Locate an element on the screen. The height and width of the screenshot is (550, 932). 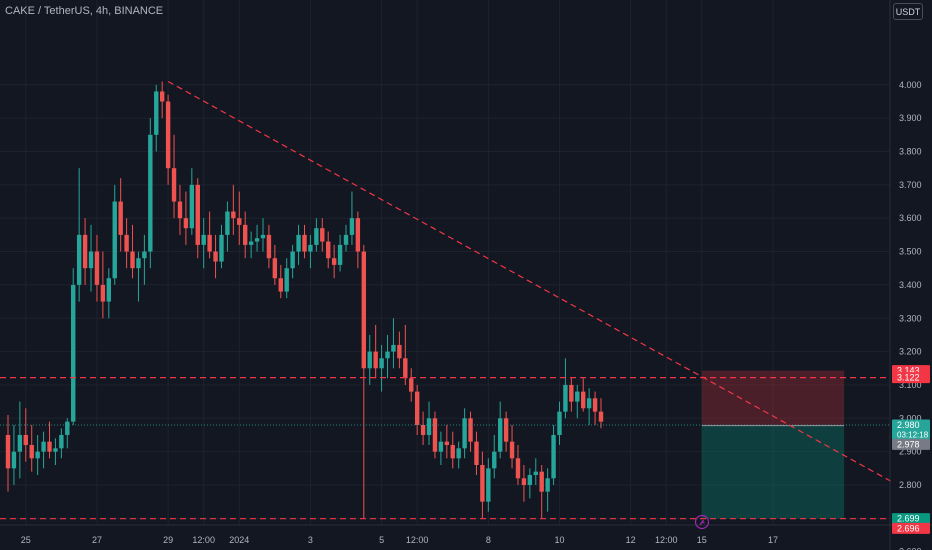
price-axis-tick-label: 3.700 is located at coordinates (910, 185).